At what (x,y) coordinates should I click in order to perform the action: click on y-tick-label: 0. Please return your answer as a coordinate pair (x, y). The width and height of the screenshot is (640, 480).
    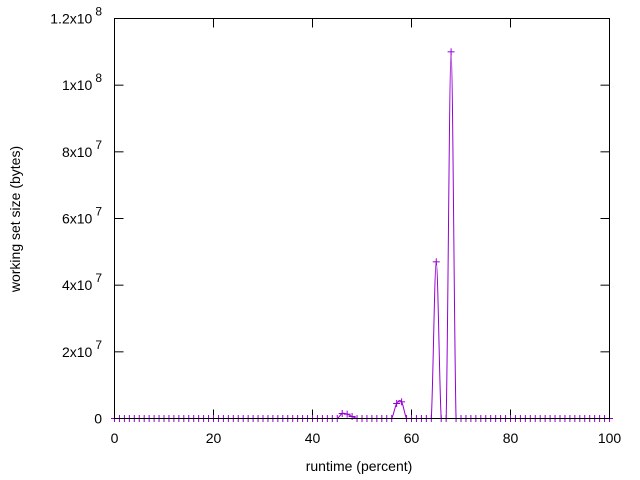
    Looking at the image, I should click on (98, 419).